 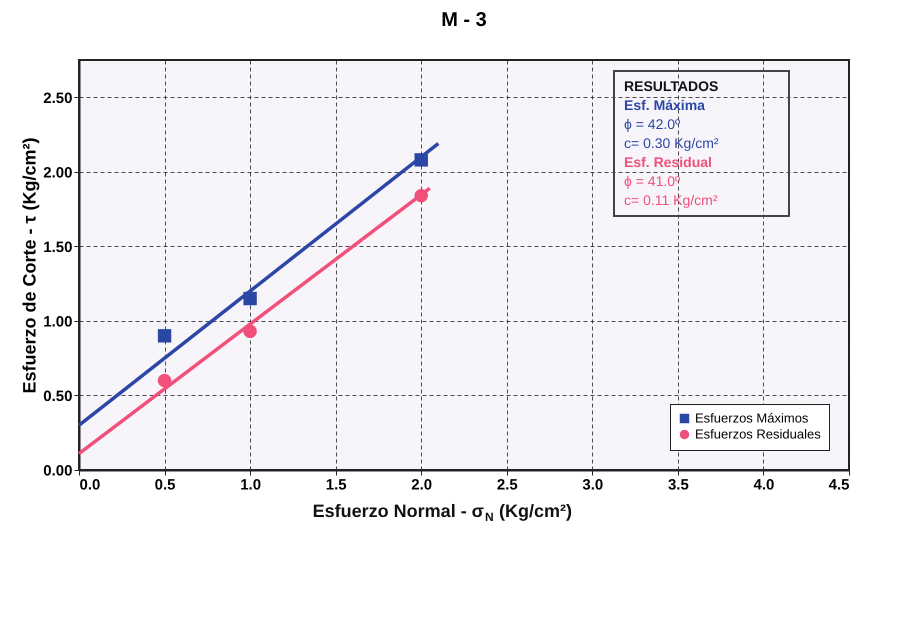 I want to click on y-tick-label: 2.50, so click(x=57, y=98).